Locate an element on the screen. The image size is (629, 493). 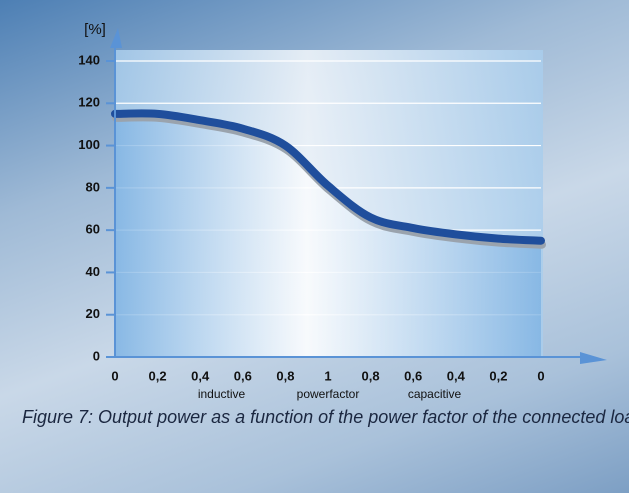
y-tick-label: 60 is located at coordinates (93, 229).